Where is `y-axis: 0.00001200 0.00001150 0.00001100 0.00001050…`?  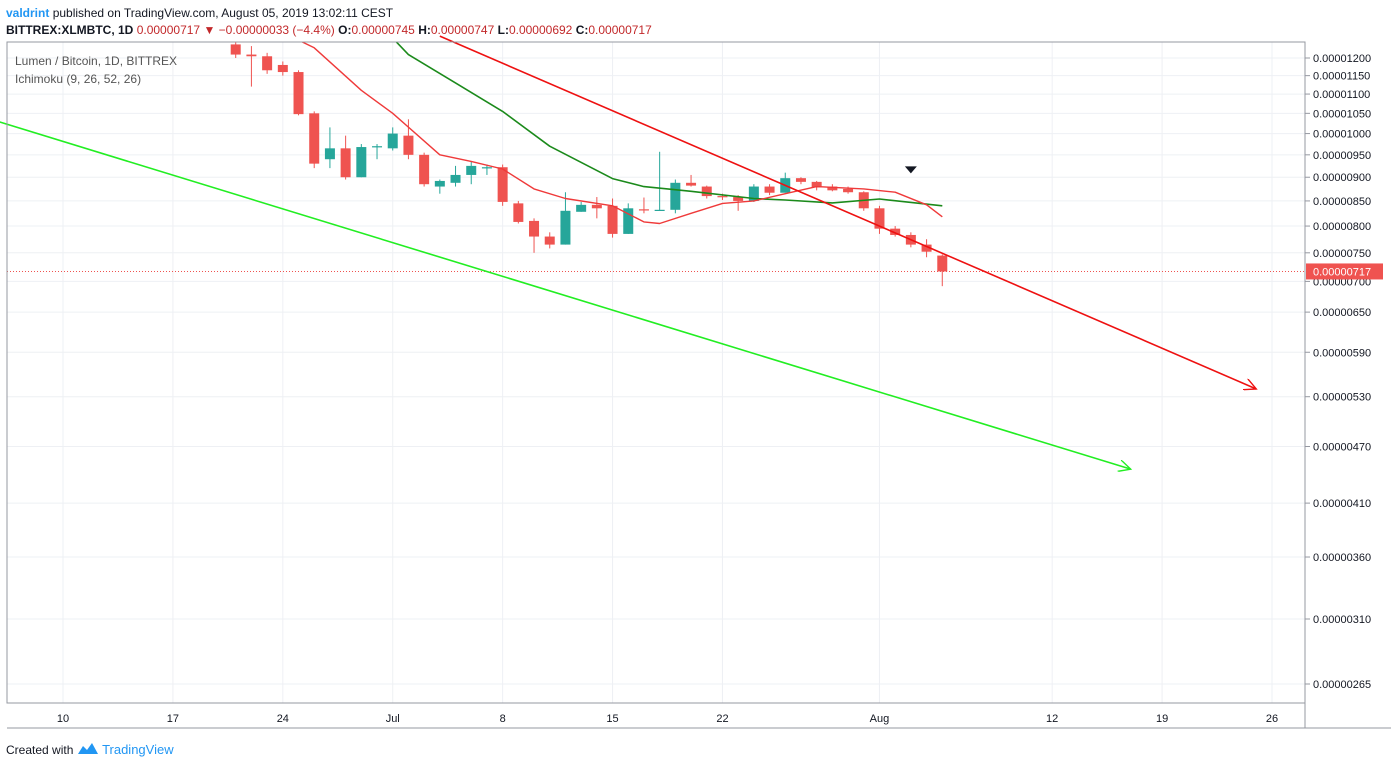 y-axis: 0.00001200 0.00001150 0.00001100 0.00001050… is located at coordinates (1338, 372).